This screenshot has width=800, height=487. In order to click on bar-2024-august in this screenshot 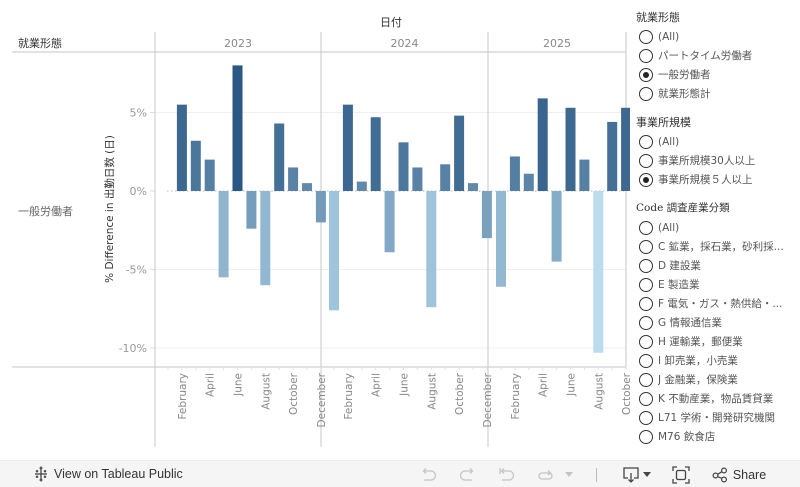, I will do `click(431, 249)`.